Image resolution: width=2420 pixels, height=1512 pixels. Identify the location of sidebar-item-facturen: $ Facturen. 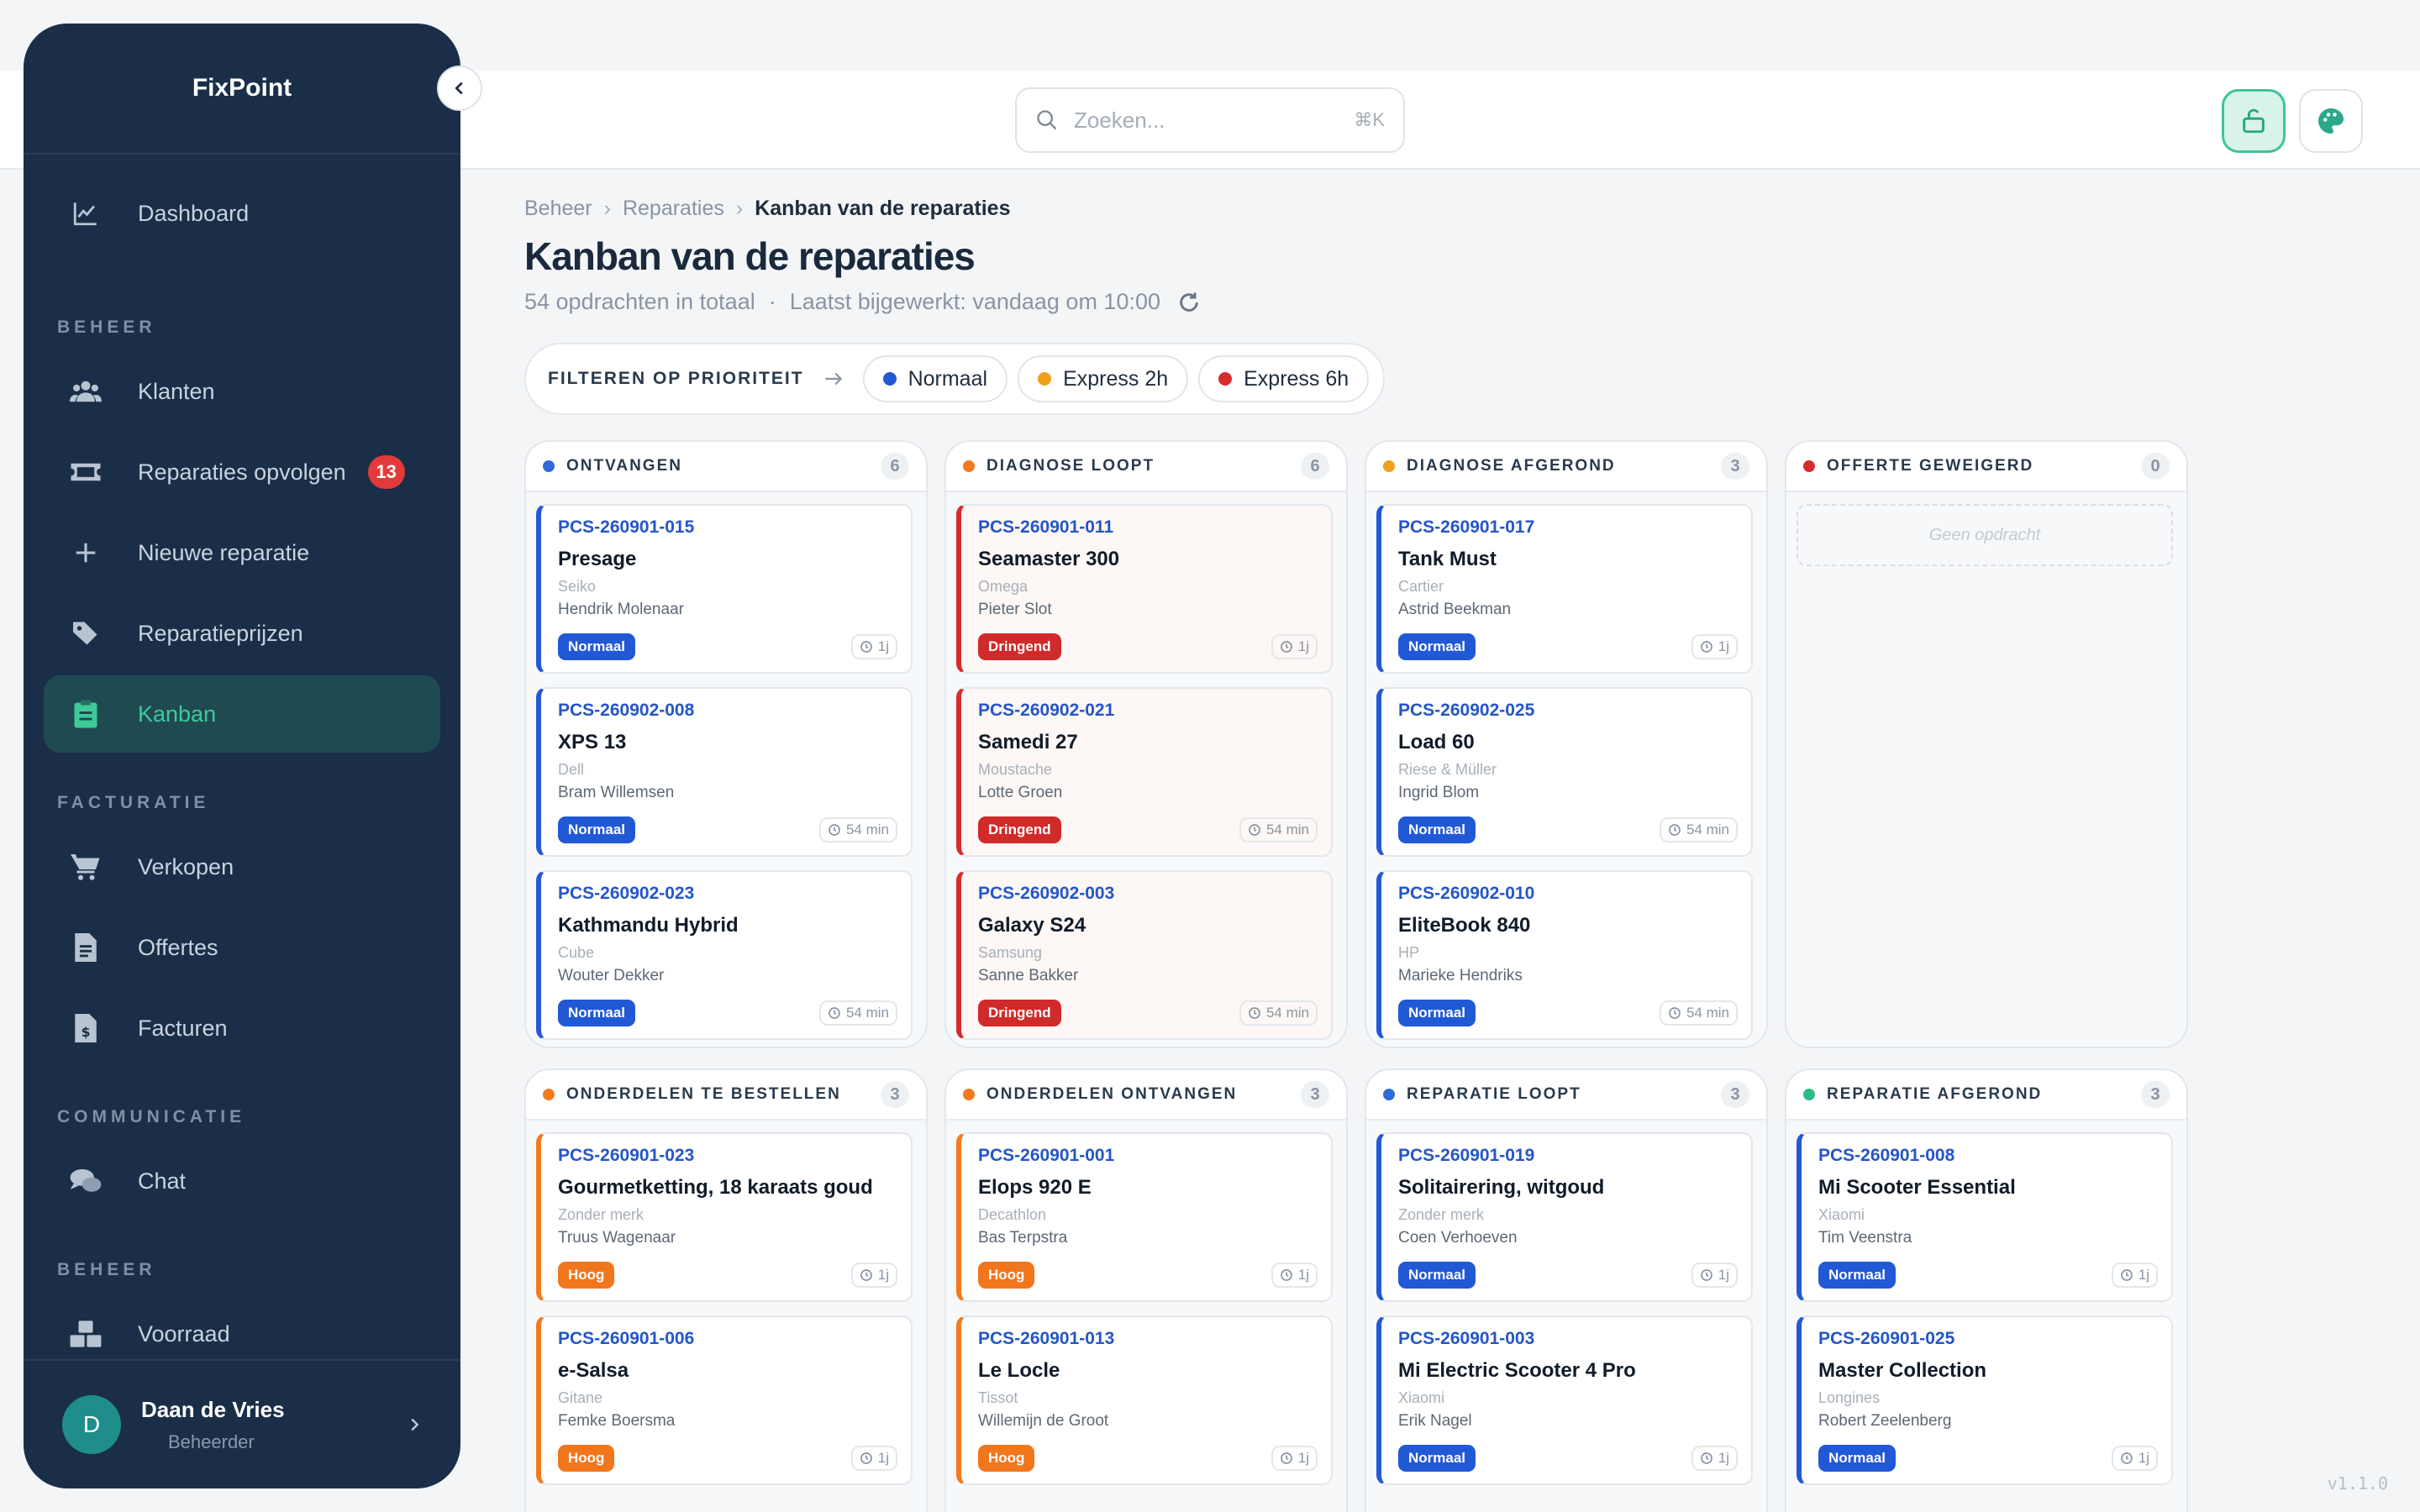
(242, 1028).